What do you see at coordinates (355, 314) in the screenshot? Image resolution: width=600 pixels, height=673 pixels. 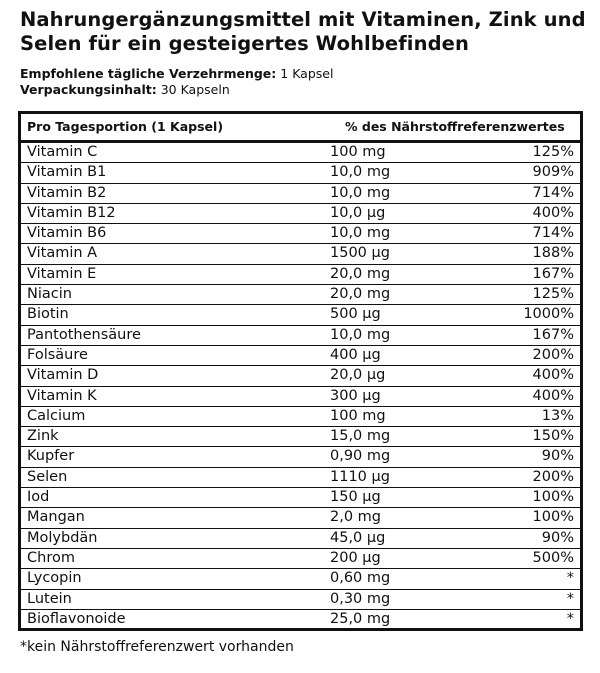 I see `nutrient-amount: 500 µg` at bounding box center [355, 314].